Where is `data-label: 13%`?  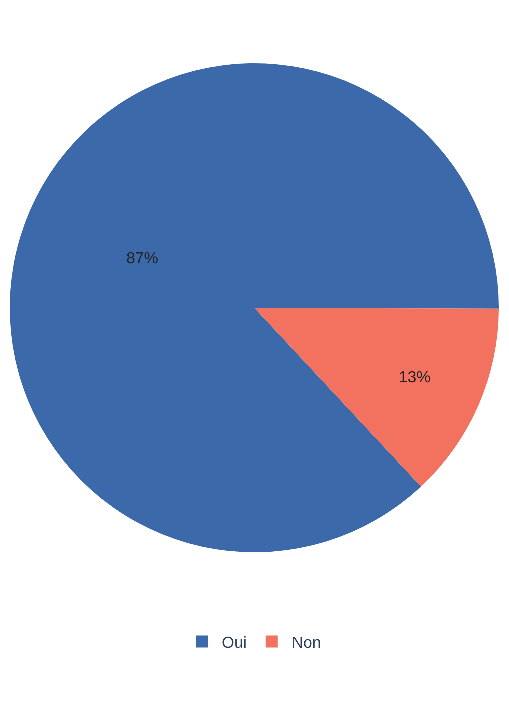 data-label: 13% is located at coordinates (414, 378).